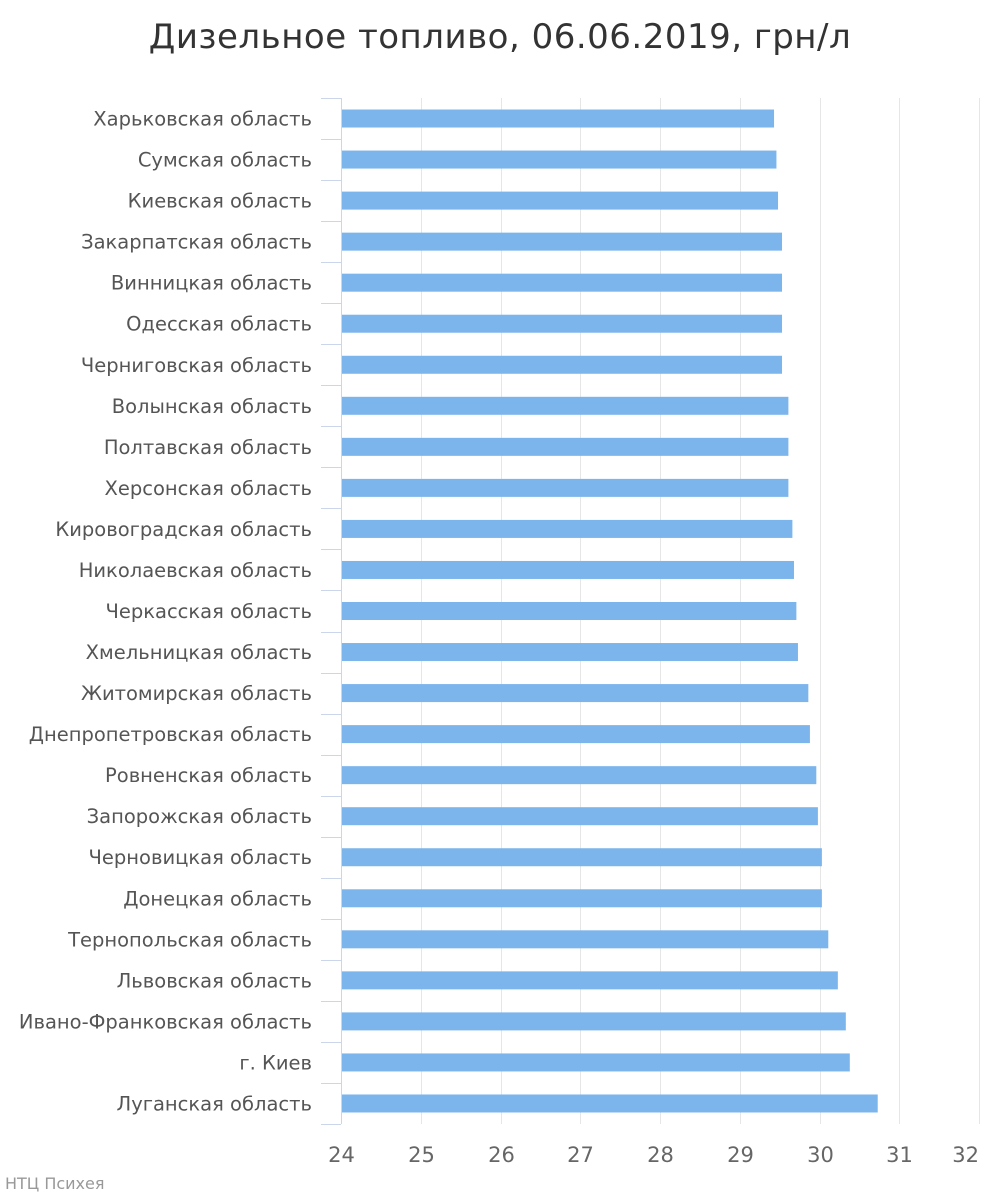  I want to click on x-tick-label: 31, so click(899, 1155).